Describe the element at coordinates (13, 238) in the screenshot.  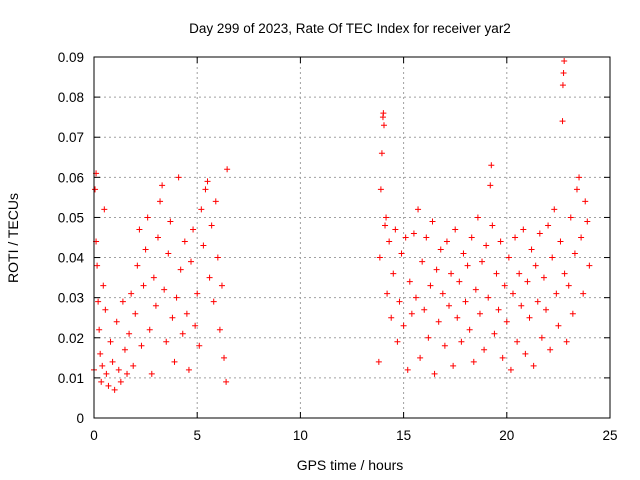
I see `y-axis-label: ROTI / TECUs` at that location.